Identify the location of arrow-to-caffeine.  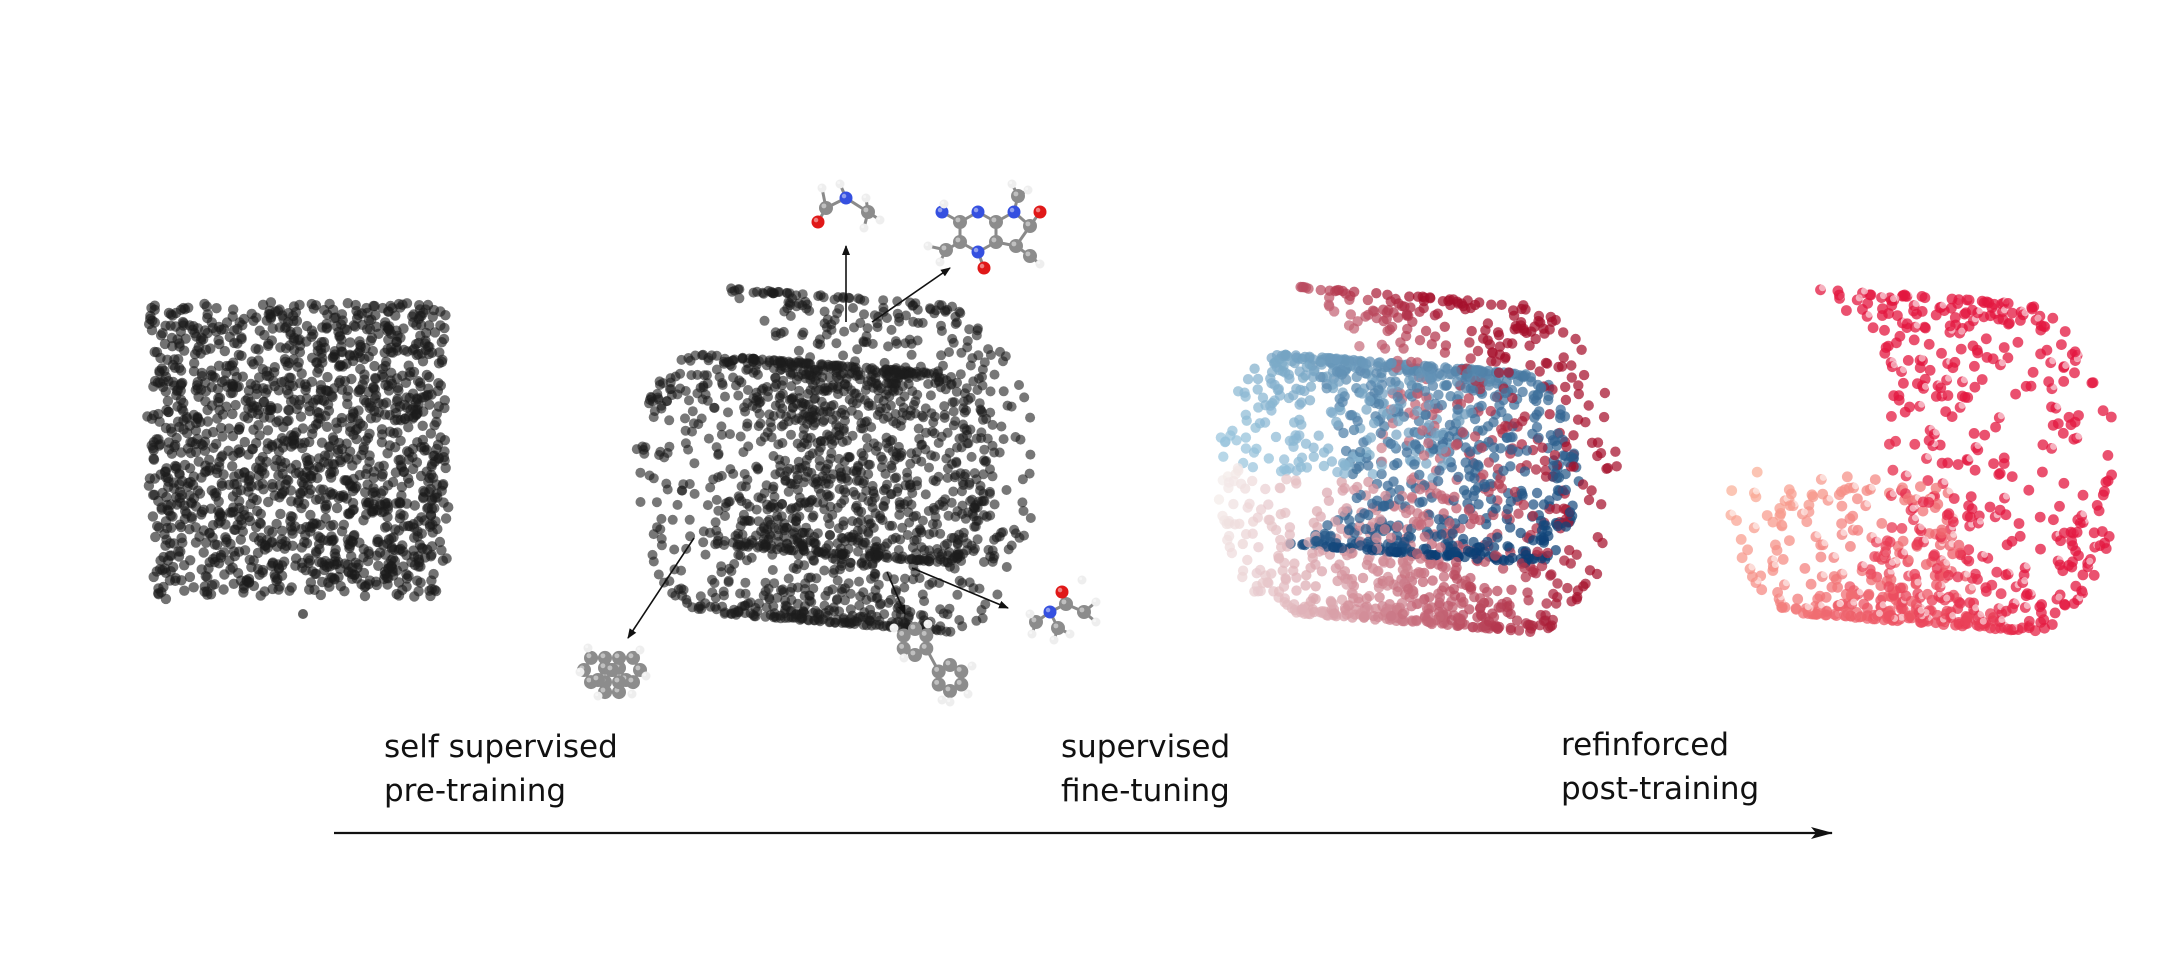
(911, 295).